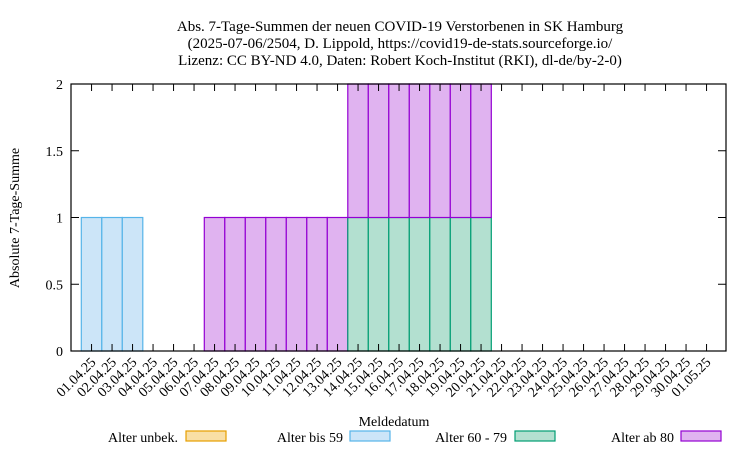  Describe the element at coordinates (112, 284) in the screenshot. I see `bar-02.04.25-series-1` at that location.